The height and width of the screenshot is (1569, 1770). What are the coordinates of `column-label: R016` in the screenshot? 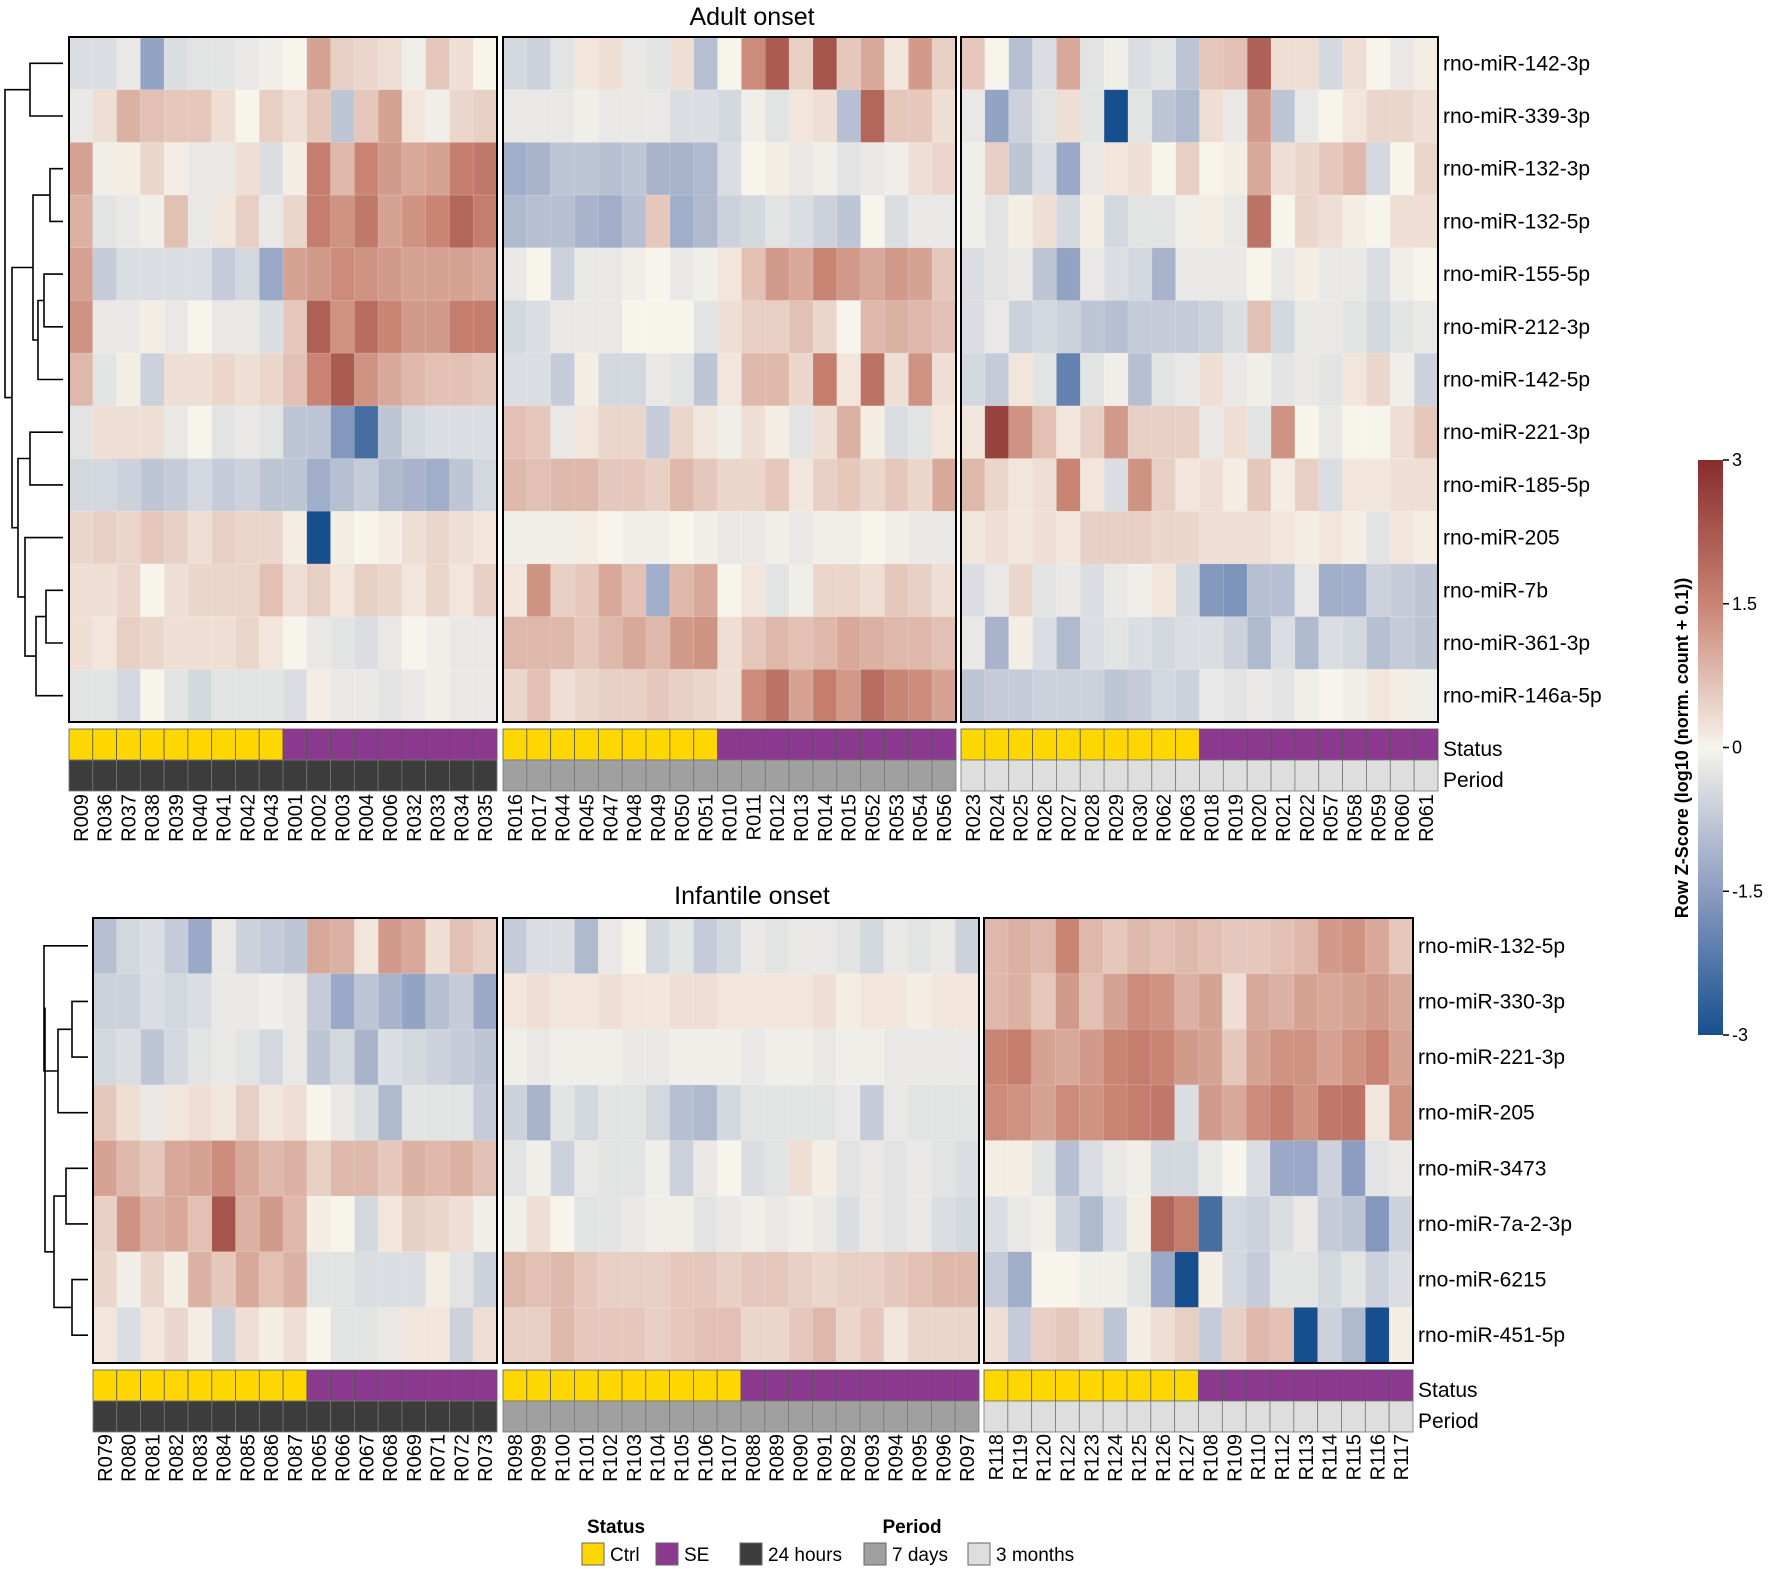 It's located at (516, 818).